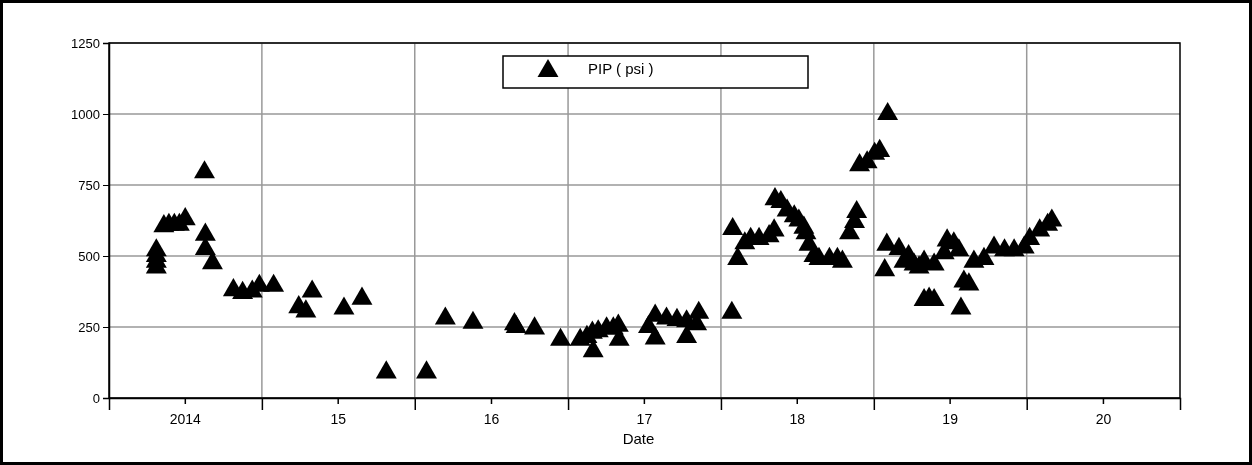 This screenshot has width=1252, height=465. What do you see at coordinates (85, 43) in the screenshot?
I see `y-tick-label: 1250` at bounding box center [85, 43].